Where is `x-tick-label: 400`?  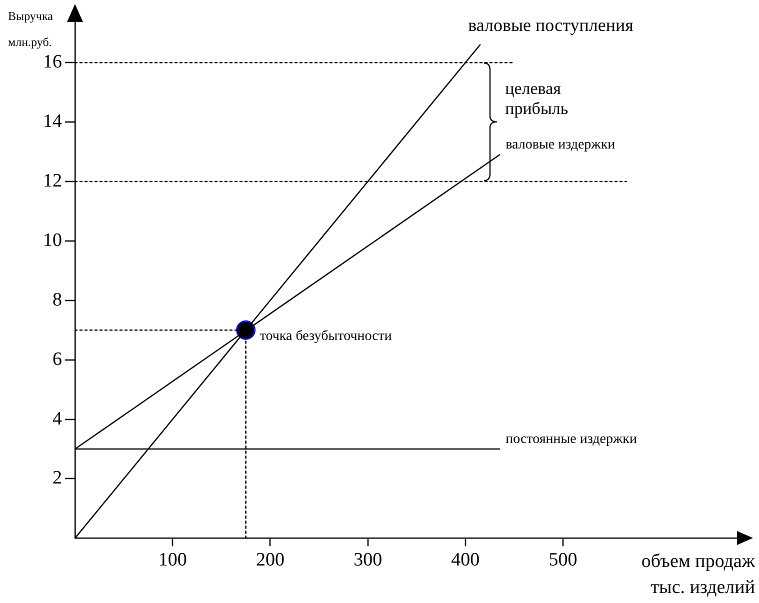
x-tick-label: 400 is located at coordinates (465, 560).